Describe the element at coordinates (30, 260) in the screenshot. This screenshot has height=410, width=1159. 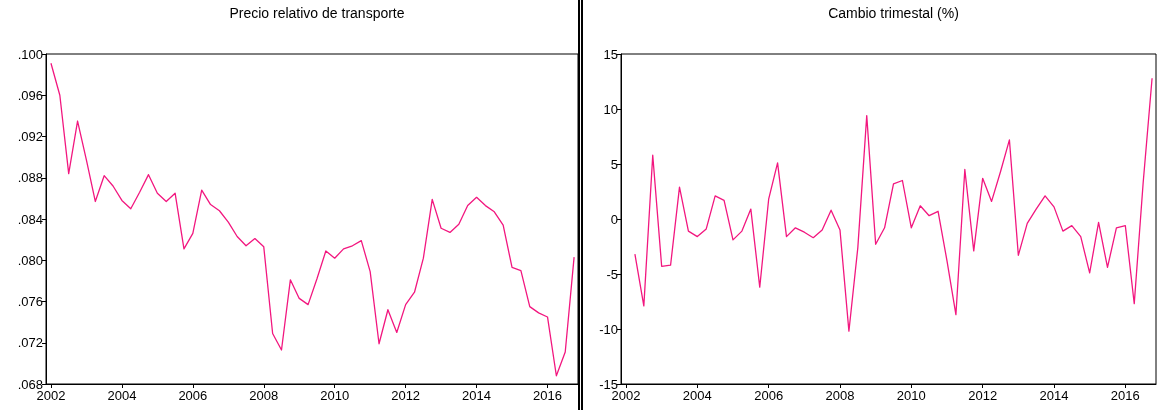
I see `y-tick-label: .080` at that location.